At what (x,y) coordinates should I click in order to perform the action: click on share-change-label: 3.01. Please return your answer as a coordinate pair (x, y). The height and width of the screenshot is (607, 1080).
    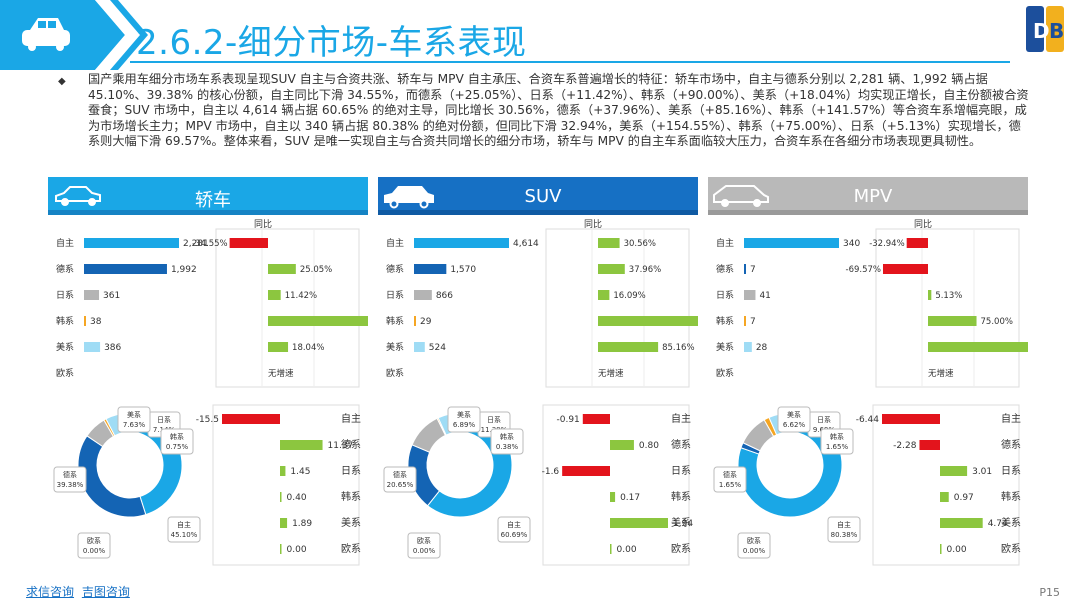
    Looking at the image, I should click on (982, 472).